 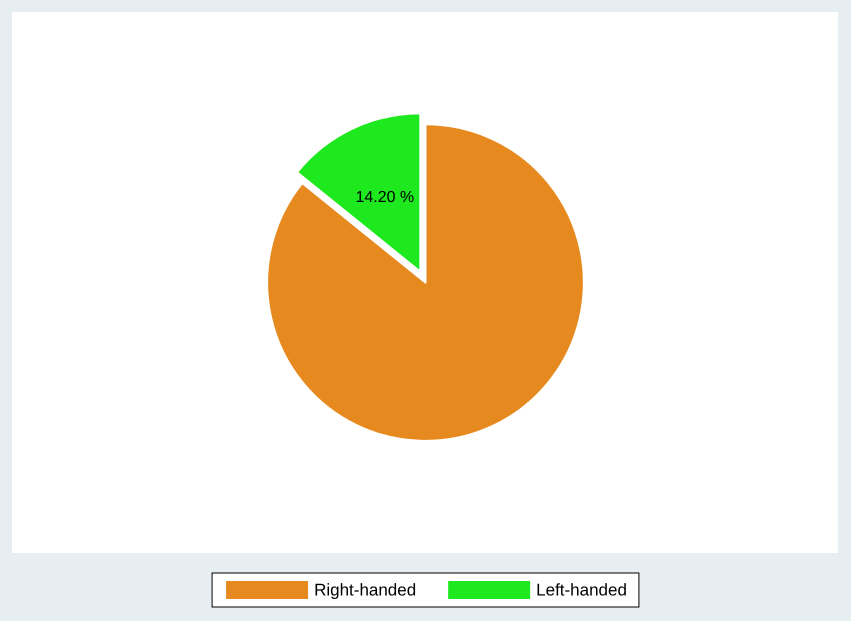 What do you see at coordinates (581, 590) in the screenshot?
I see `legend-label: Left-handed` at bounding box center [581, 590].